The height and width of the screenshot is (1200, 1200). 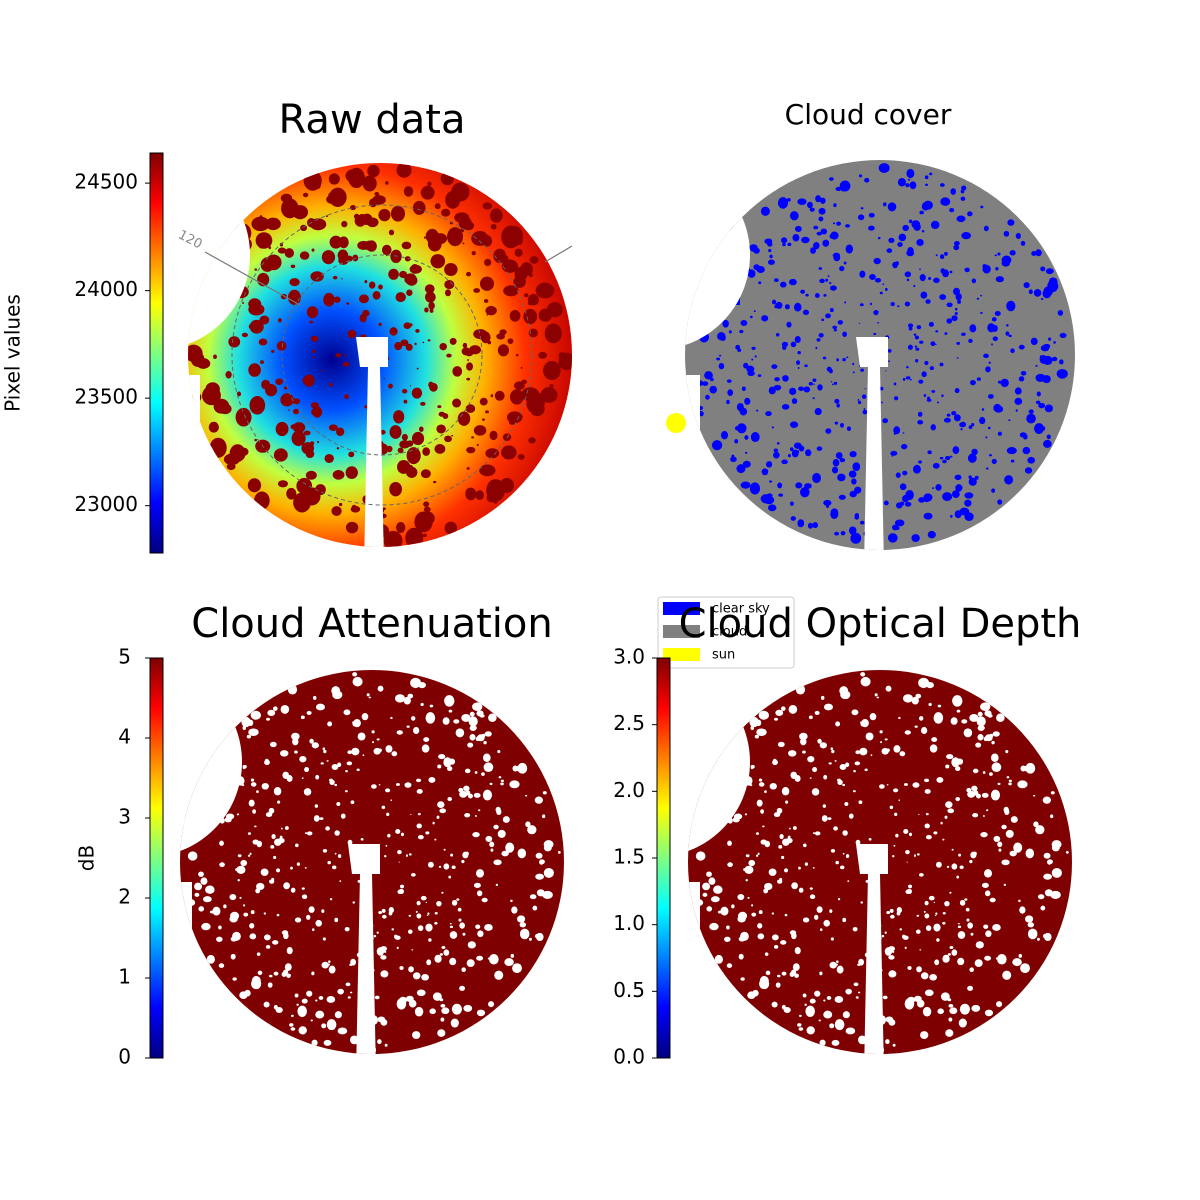 What do you see at coordinates (694, 968) in the screenshot?
I see `bite-mask` at bounding box center [694, 968].